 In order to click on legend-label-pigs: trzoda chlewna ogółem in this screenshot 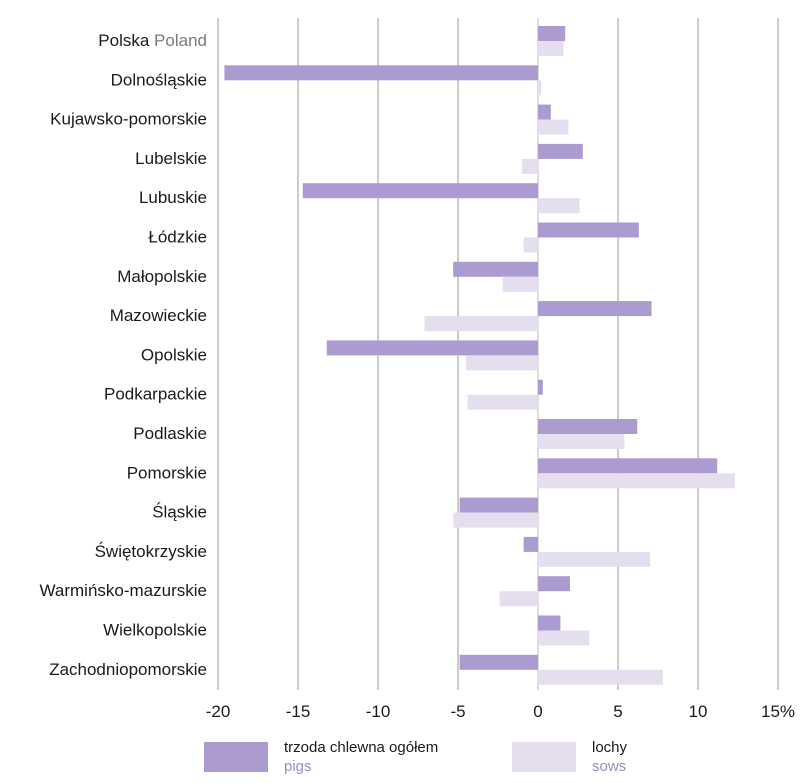, I will do `click(361, 747)`.